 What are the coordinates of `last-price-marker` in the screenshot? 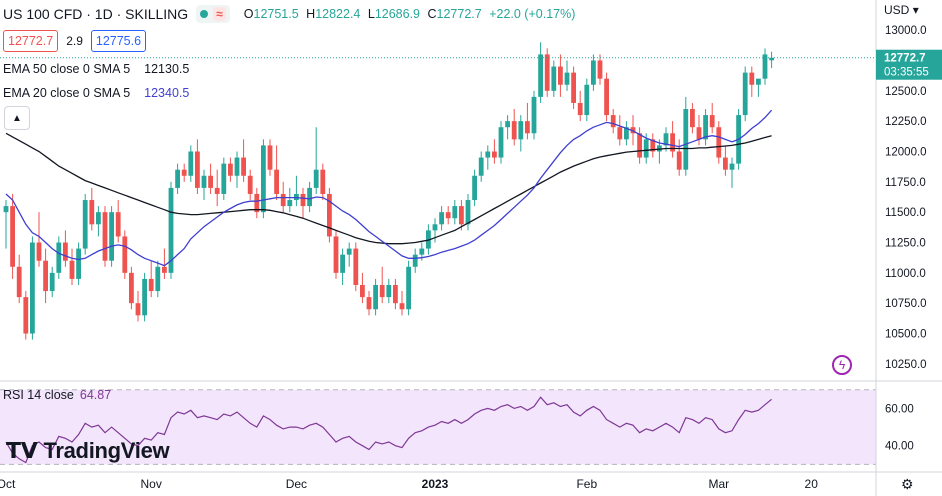 It's located at (909, 64).